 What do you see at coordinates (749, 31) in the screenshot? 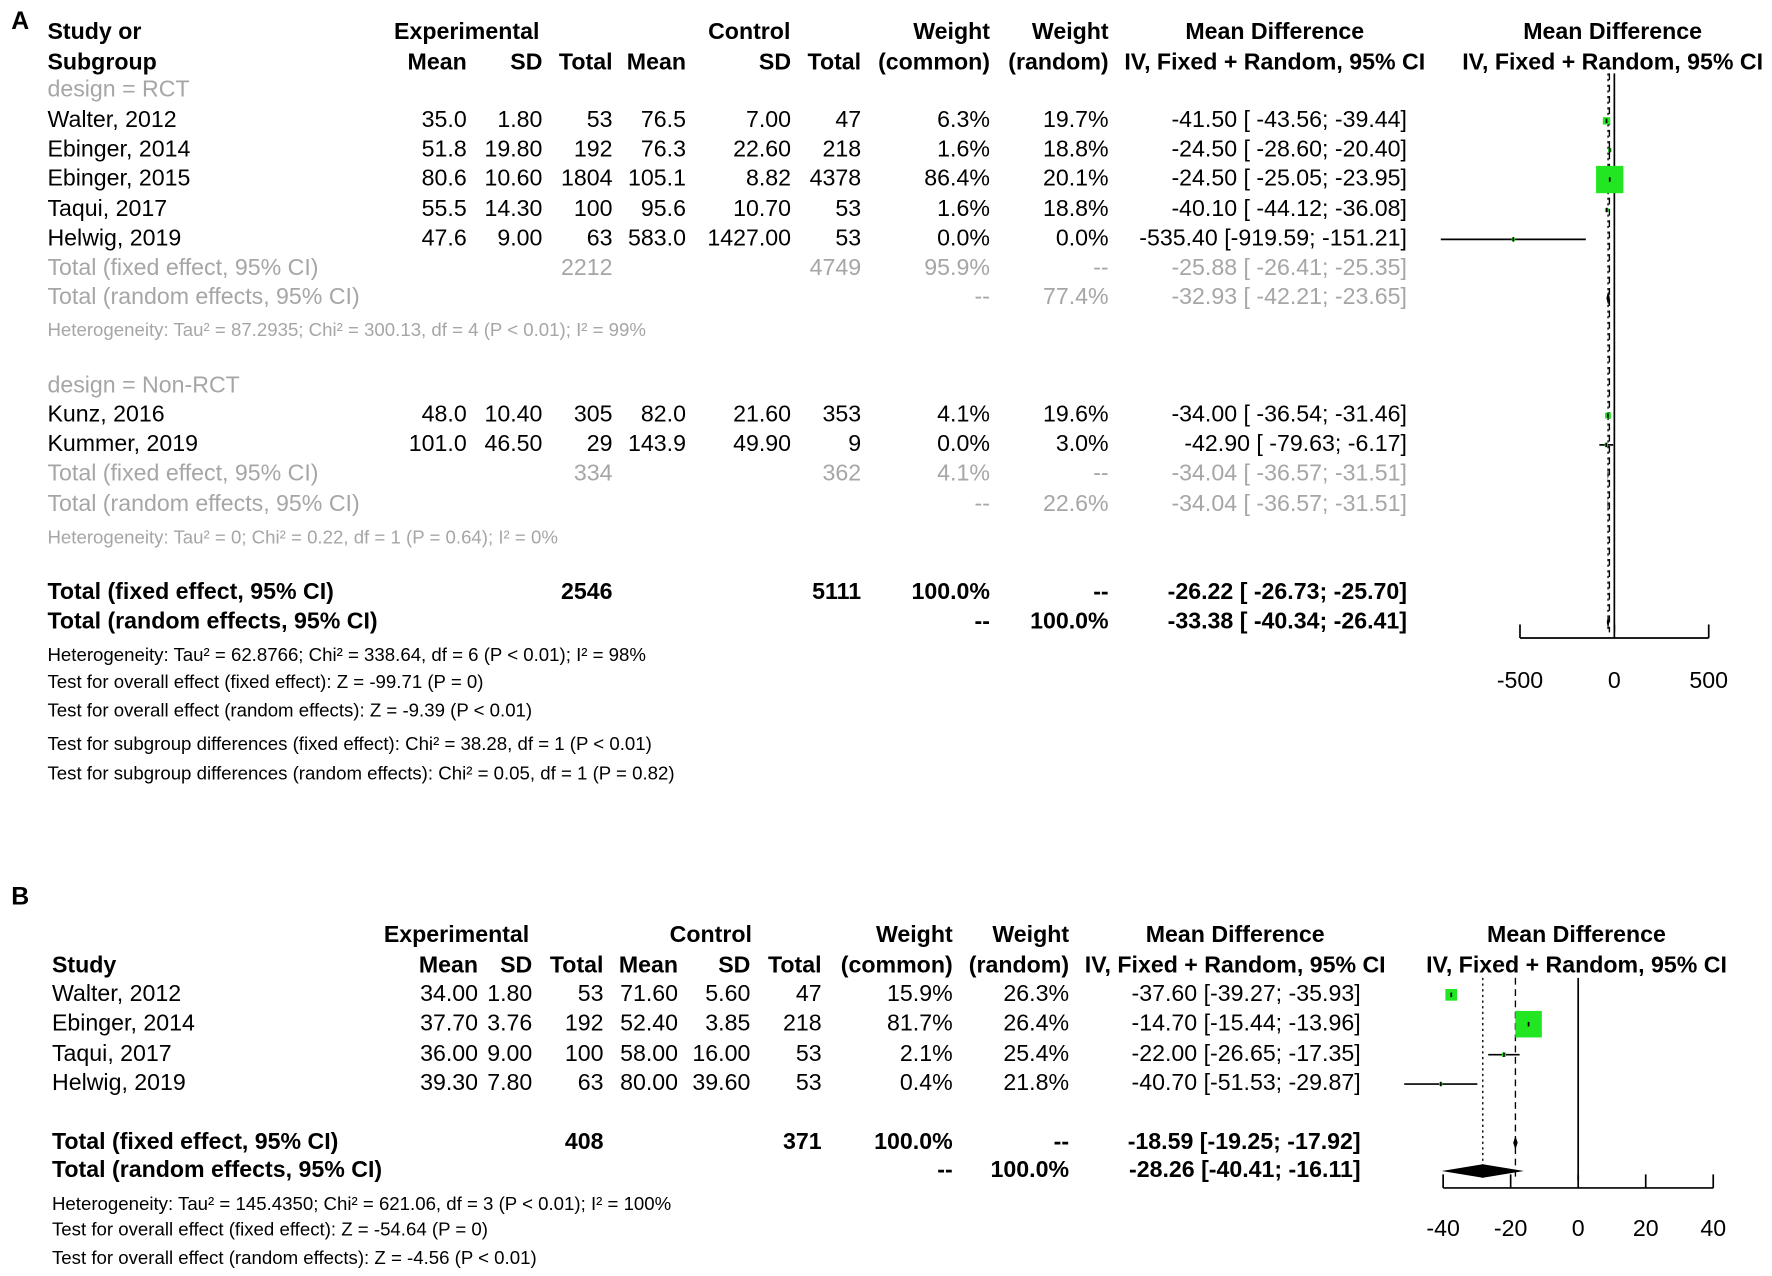
I see `header: Control` at bounding box center [749, 31].